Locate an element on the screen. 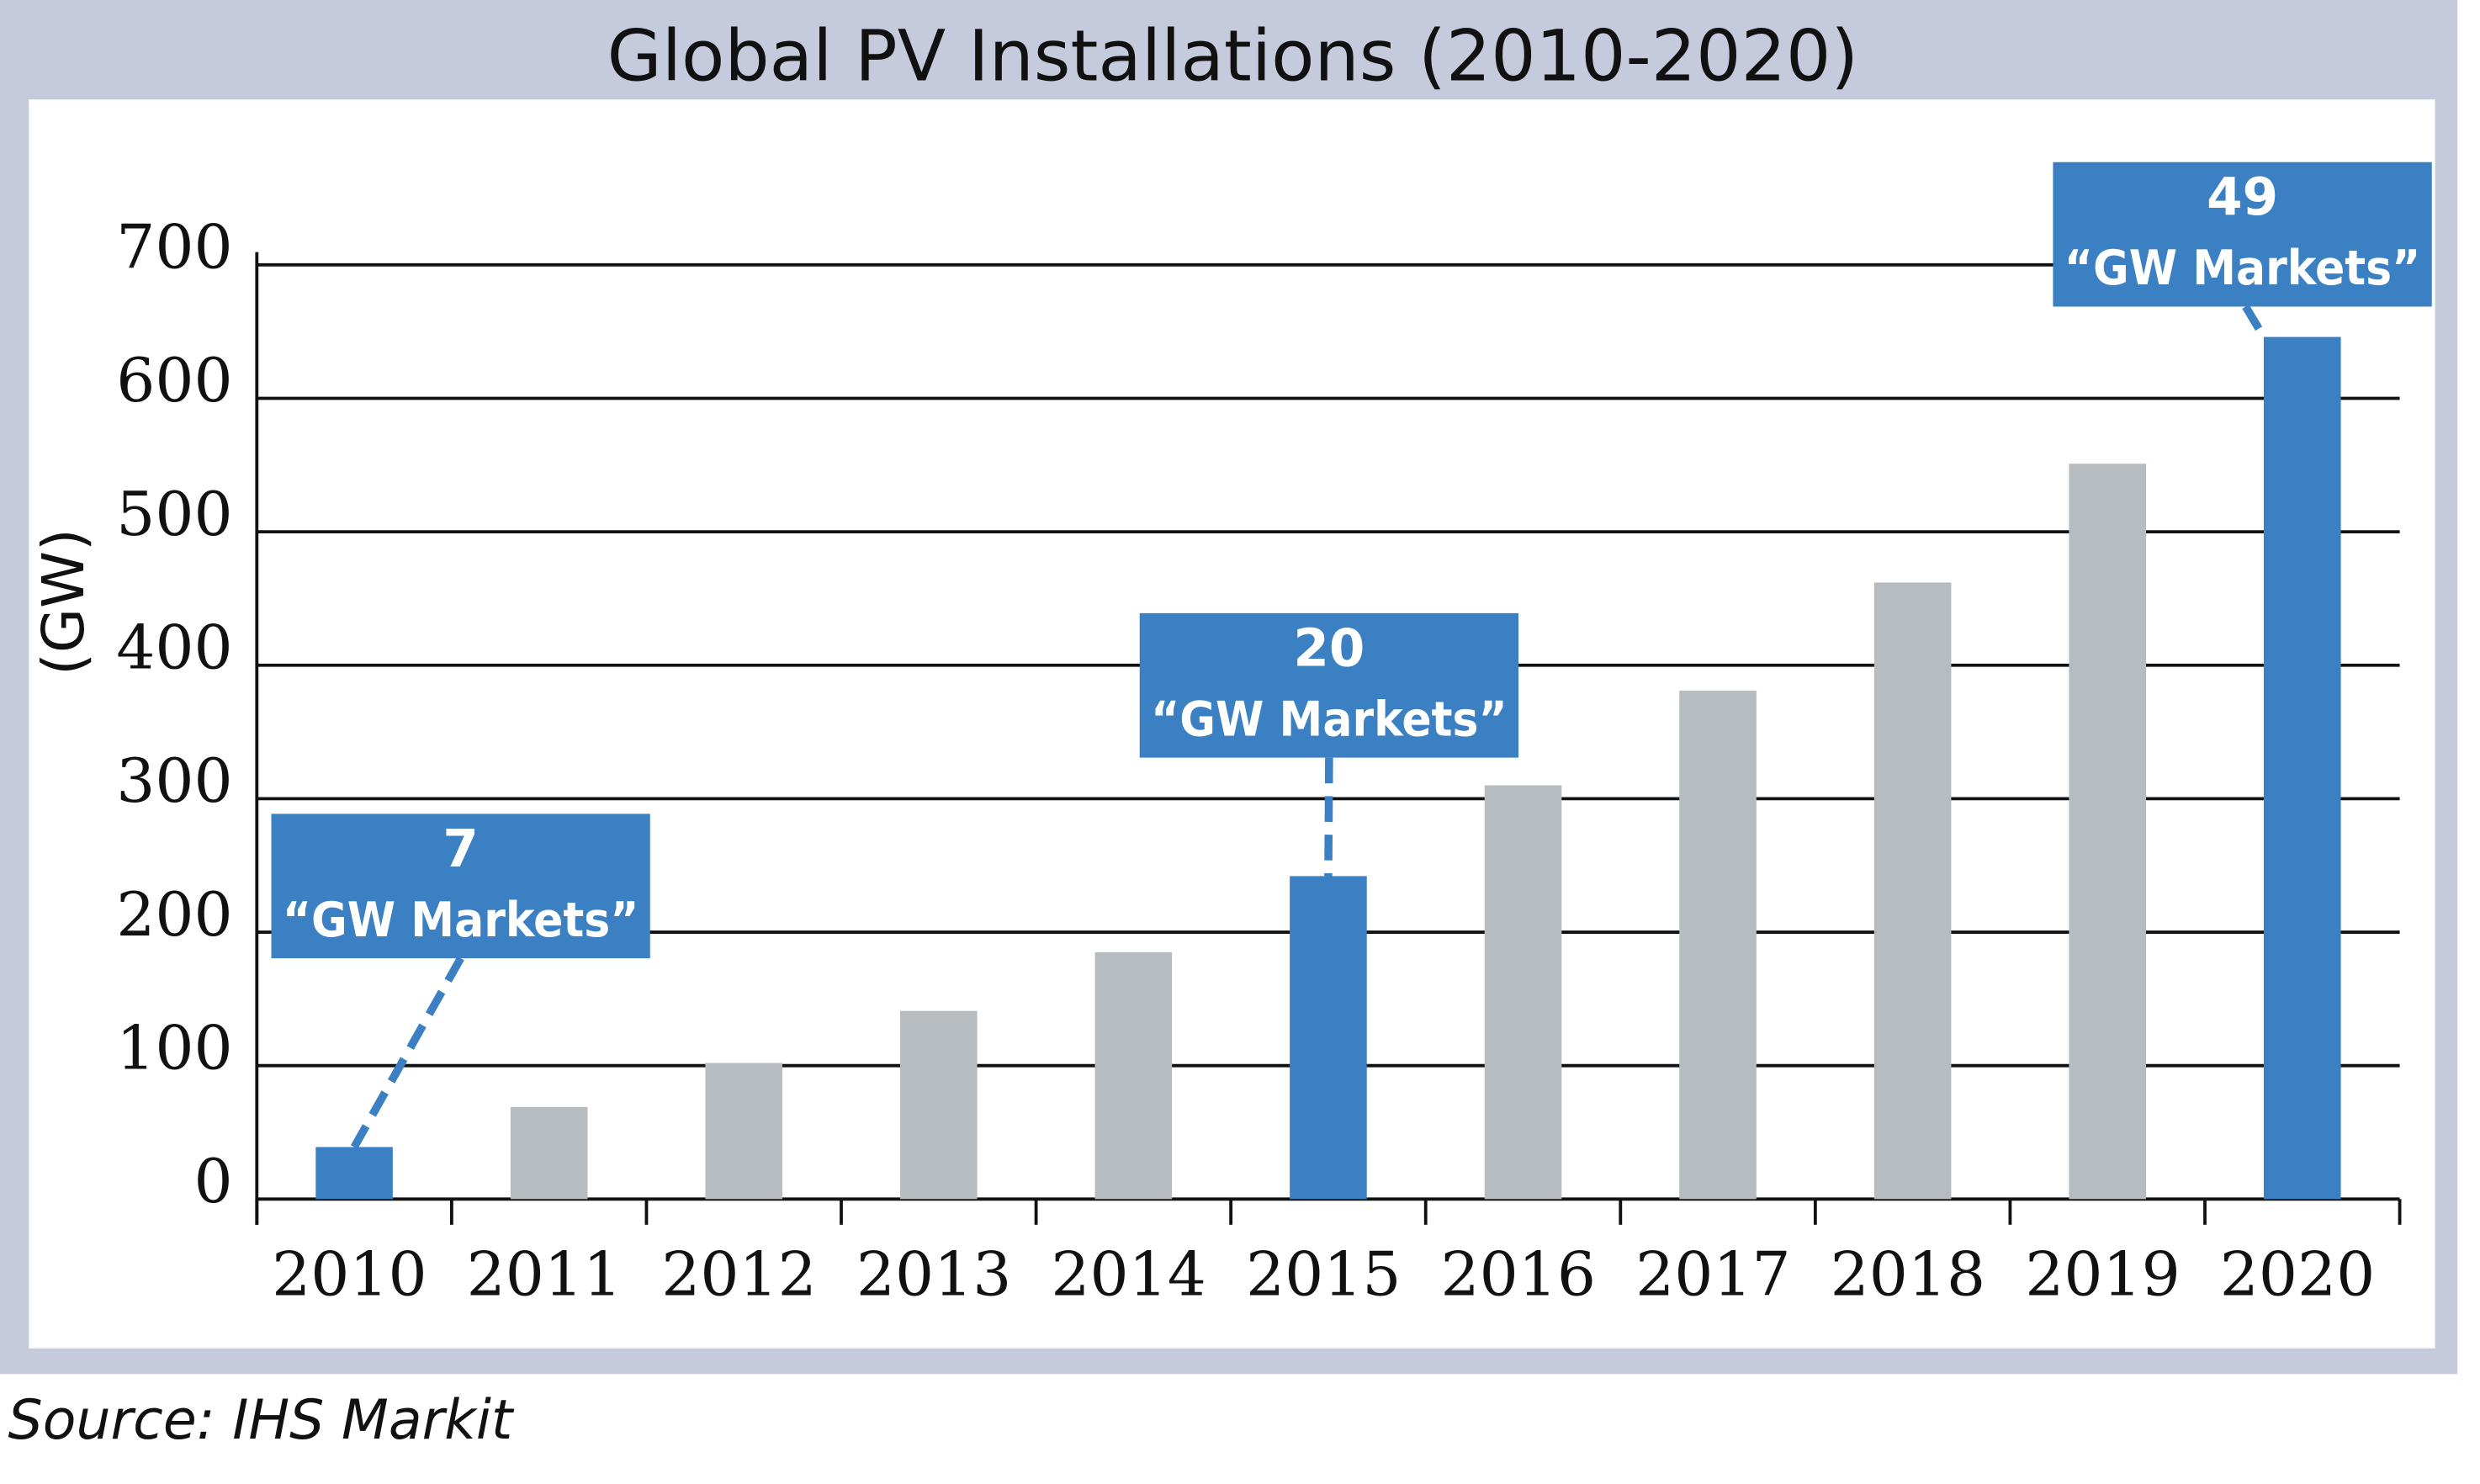  x-tick-label: 2010 is located at coordinates (349, 1275).